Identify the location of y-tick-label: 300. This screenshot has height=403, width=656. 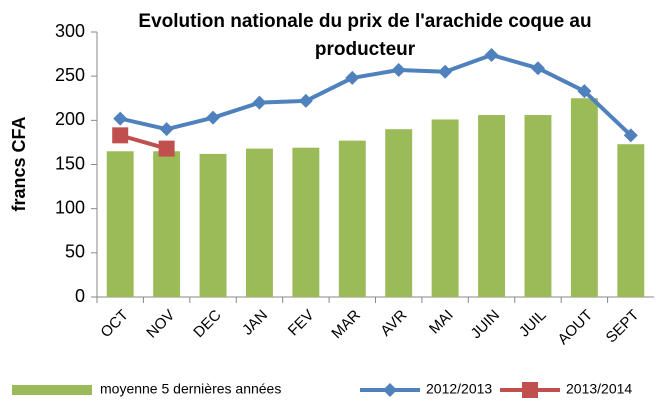
(70, 31).